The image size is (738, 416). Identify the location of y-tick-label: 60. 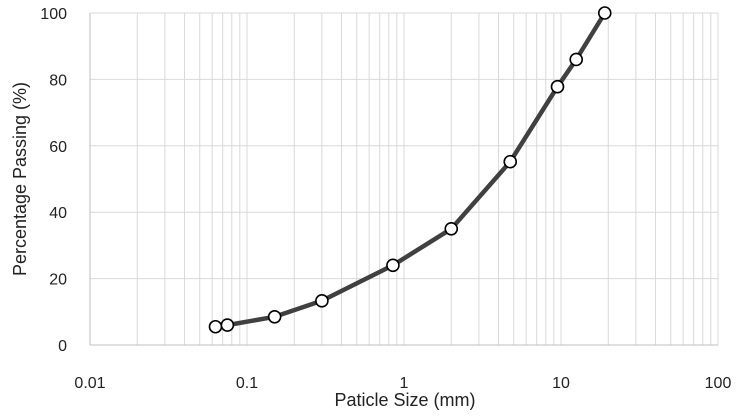
(58, 147).